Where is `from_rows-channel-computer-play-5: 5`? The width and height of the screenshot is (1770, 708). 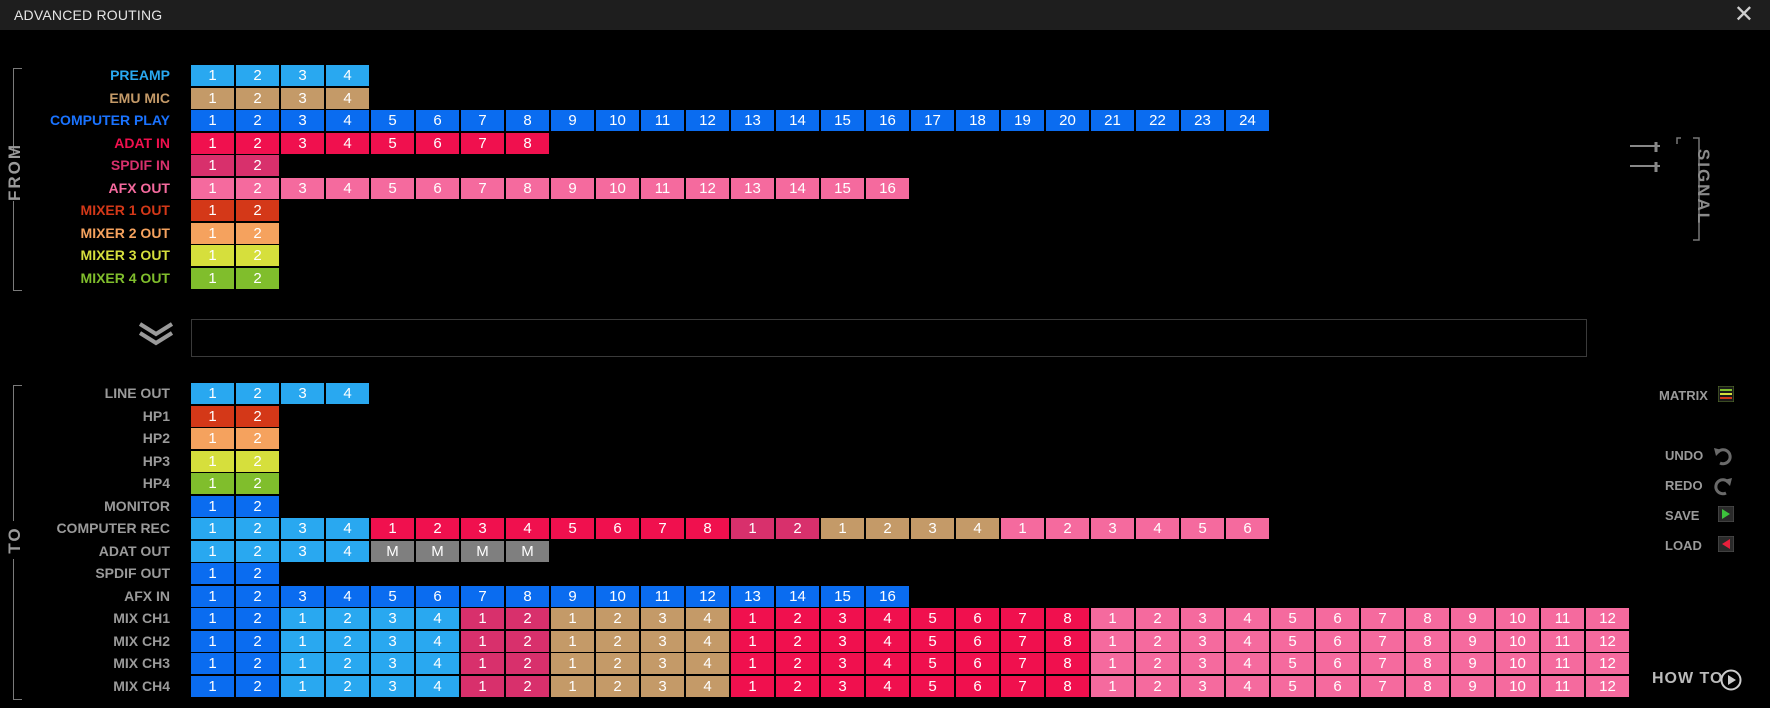 from_rows-channel-computer-play-5: 5 is located at coordinates (392, 120).